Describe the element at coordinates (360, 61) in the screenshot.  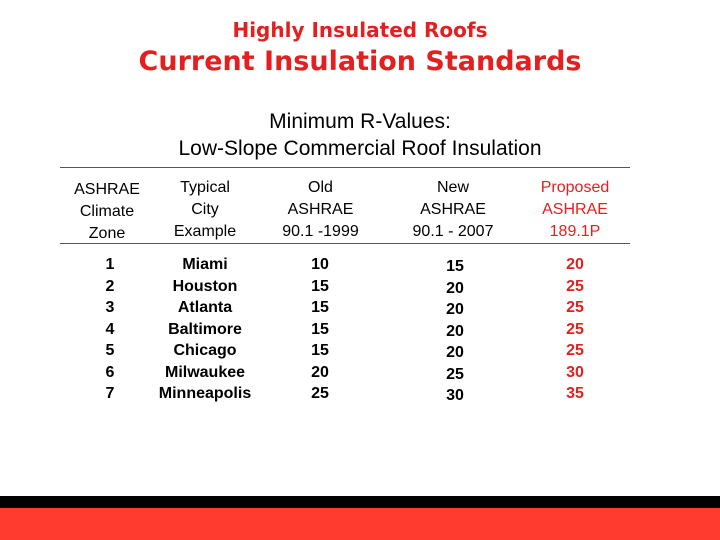
I see `slide-subtitle: Current Insulation Standards` at that location.